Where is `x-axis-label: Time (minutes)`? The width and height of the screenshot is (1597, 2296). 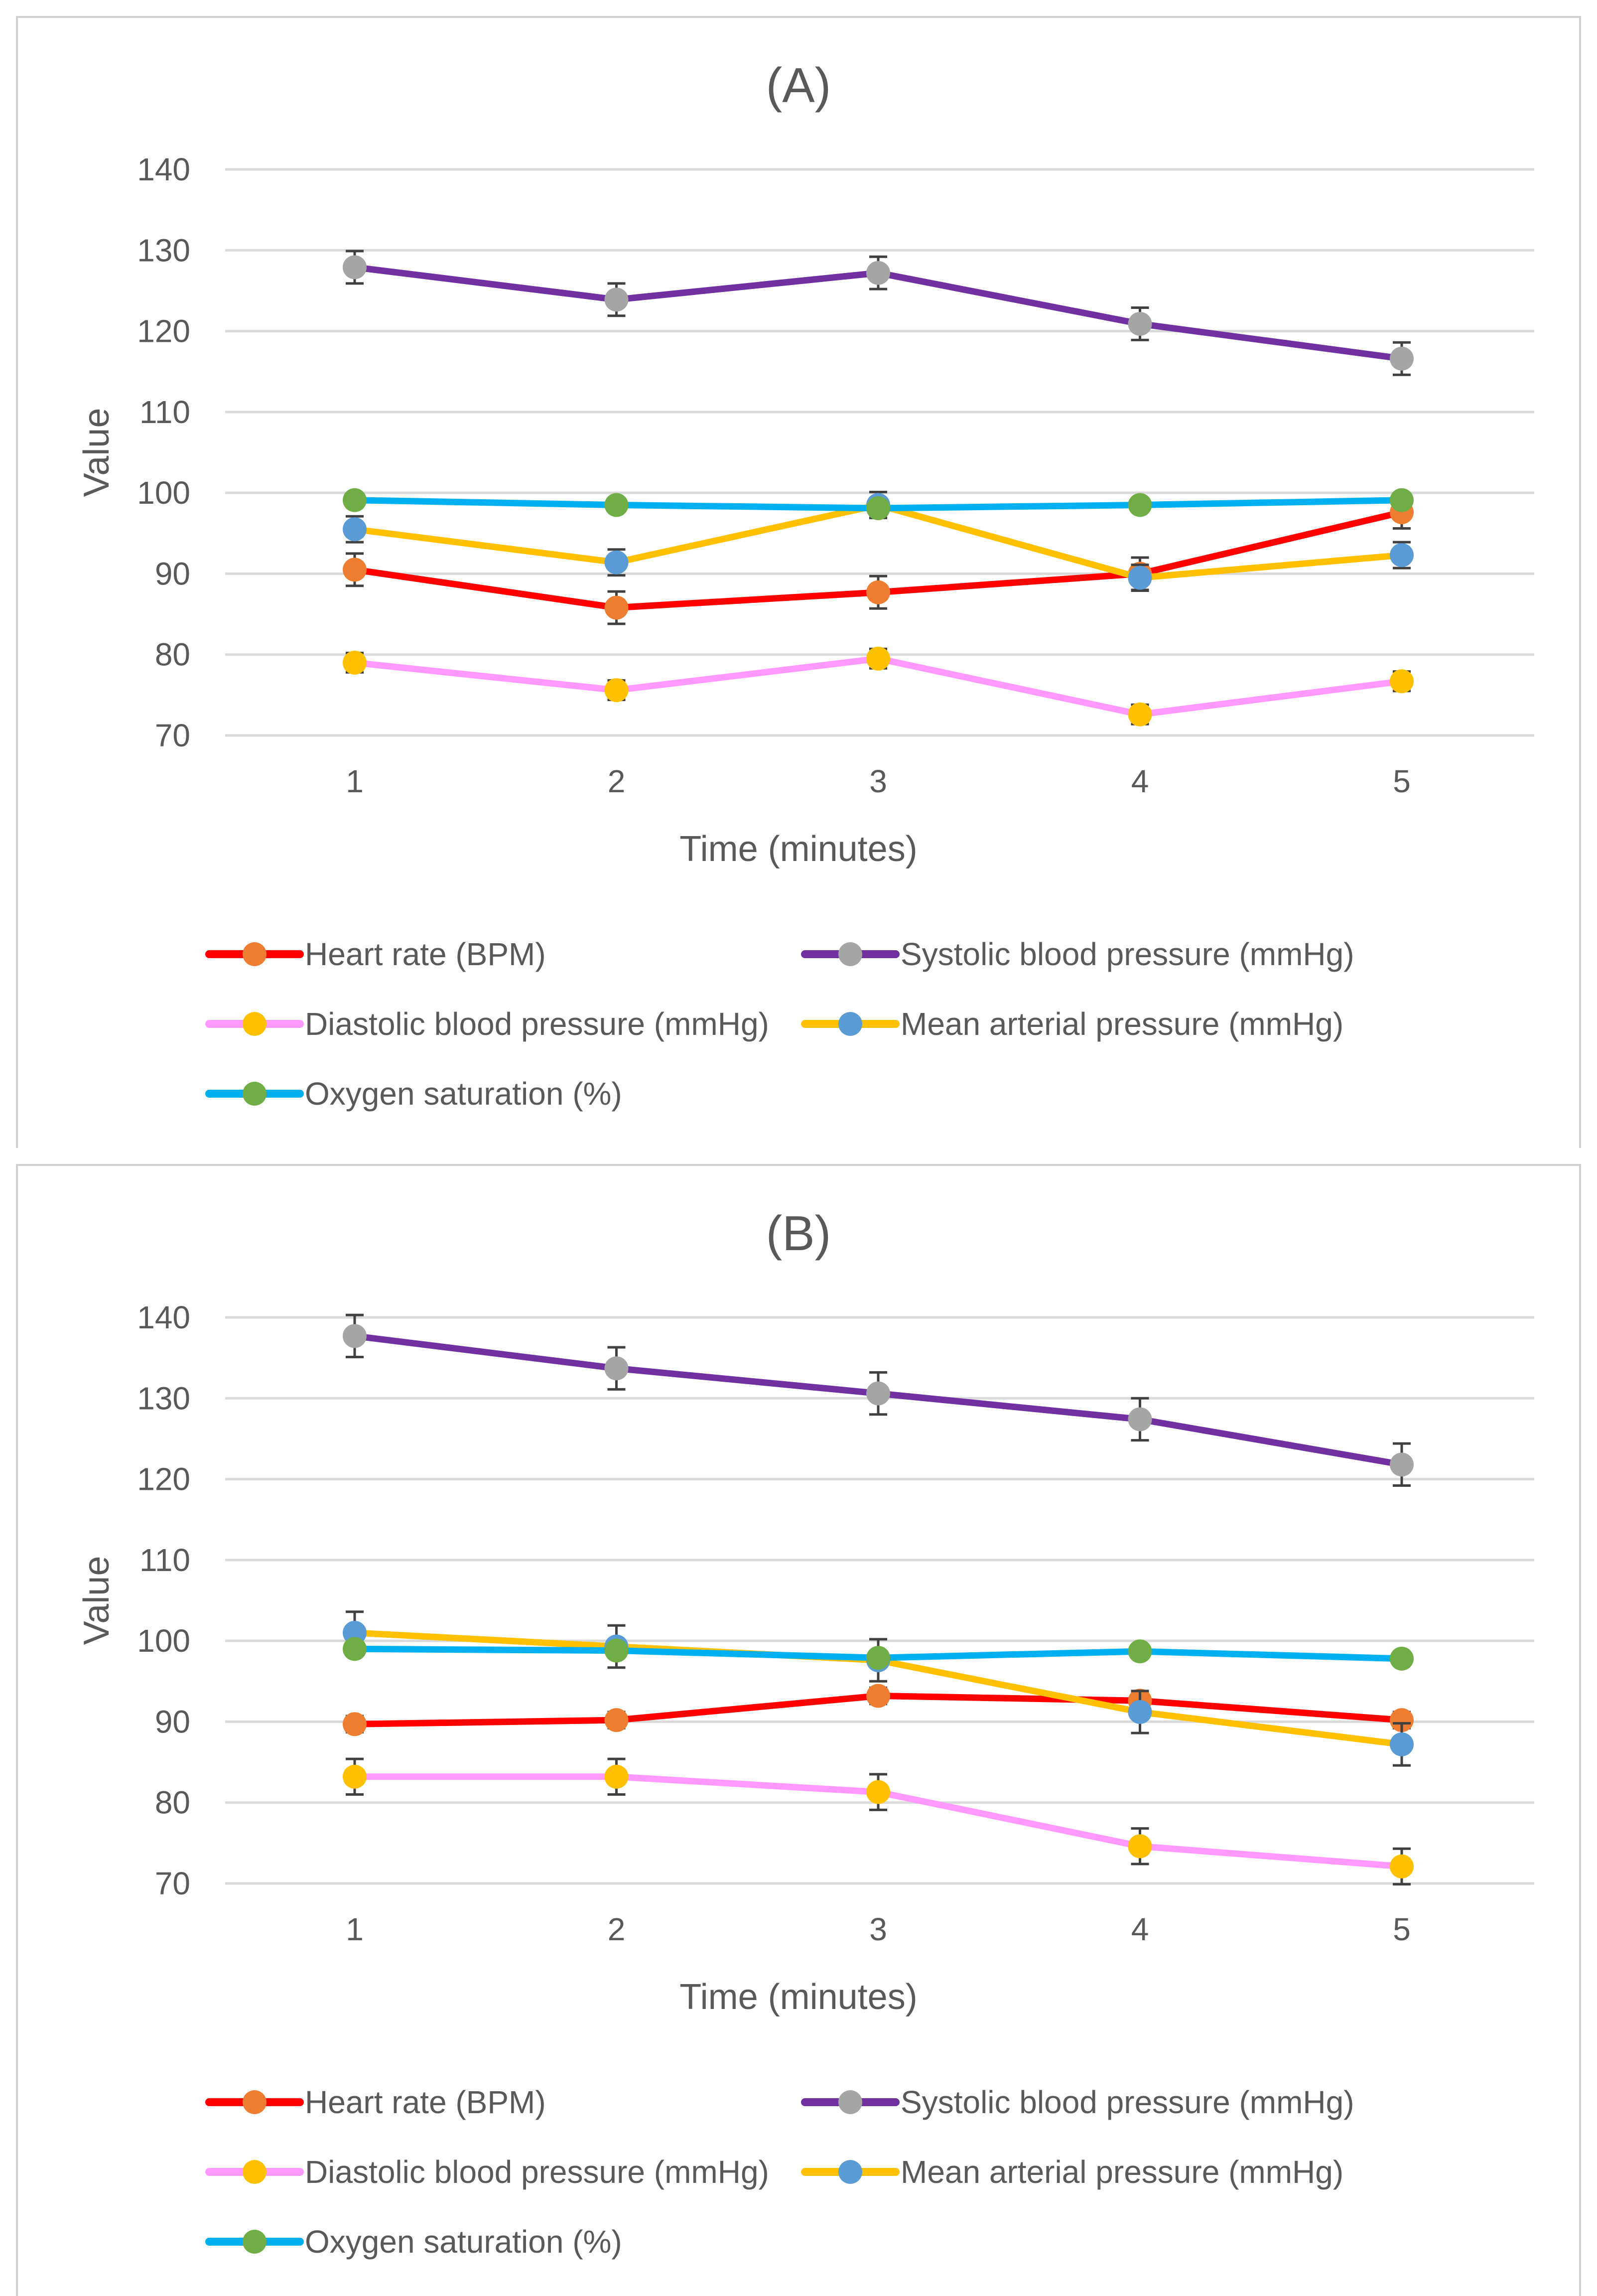 x-axis-label: Time (minutes) is located at coordinates (798, 849).